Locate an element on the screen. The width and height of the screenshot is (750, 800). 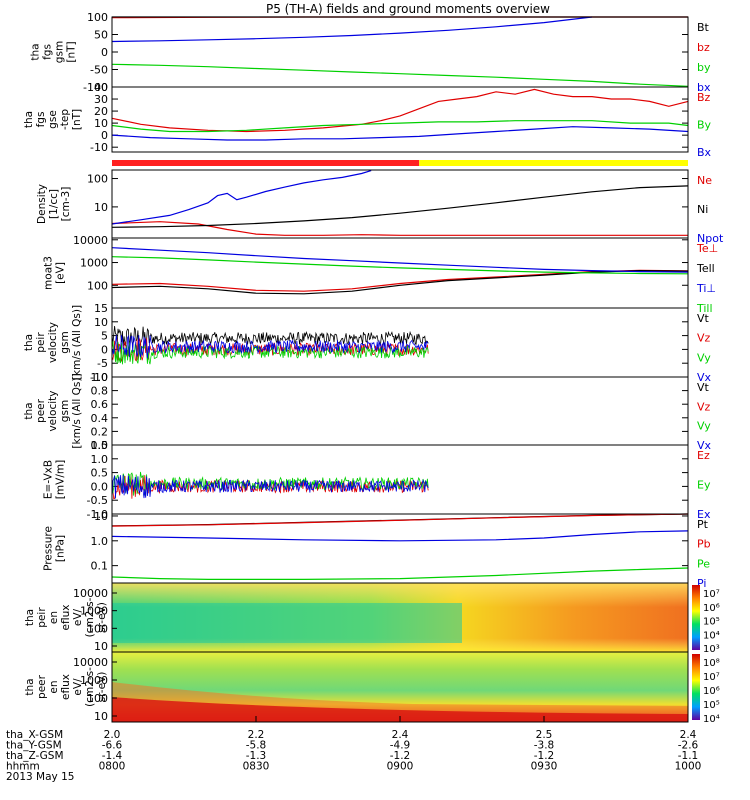
legend-entry: Ne is located at coordinates (704, 180).